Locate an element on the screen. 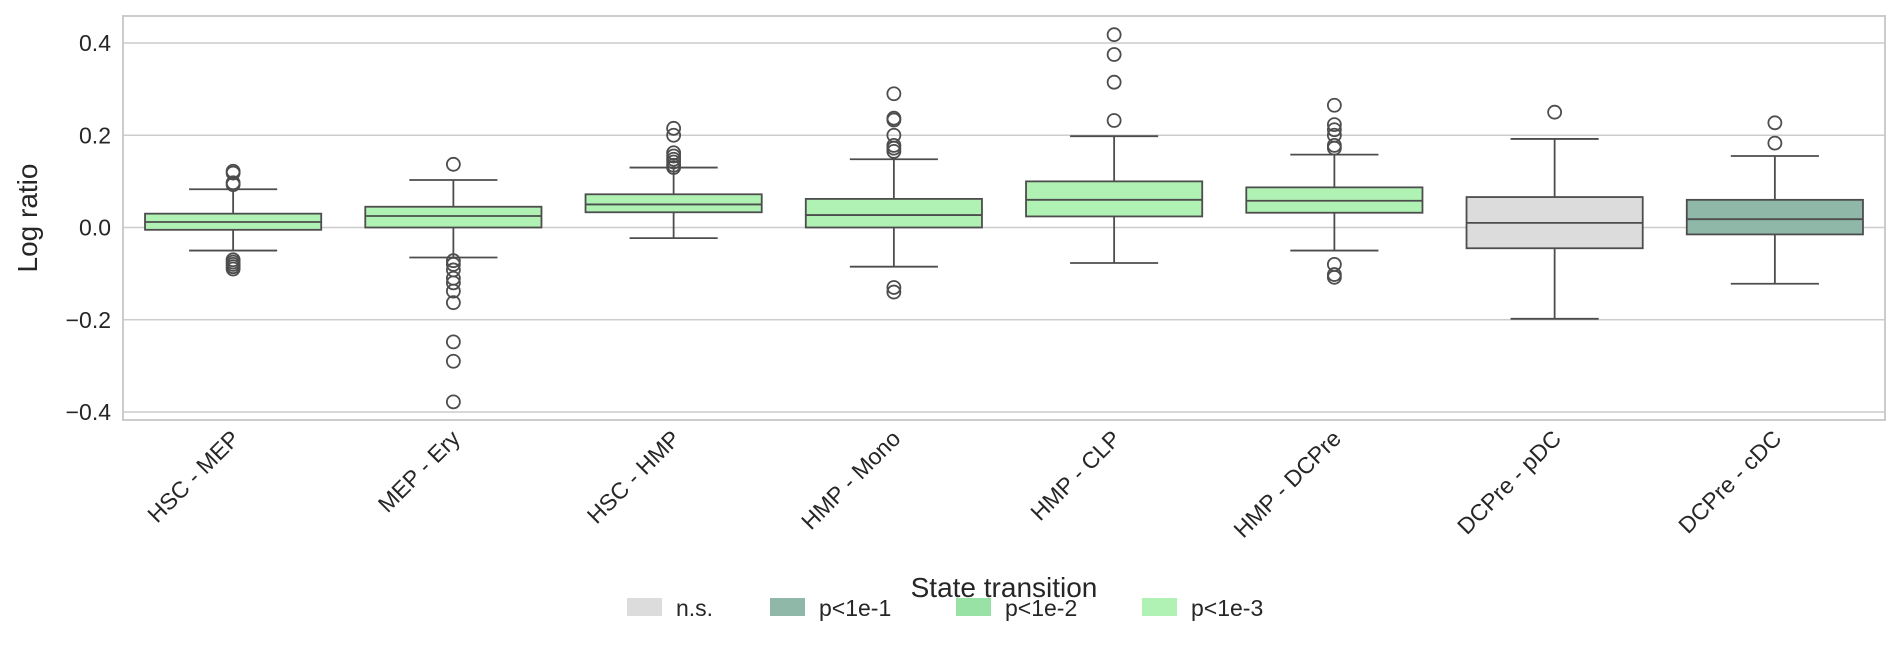 The width and height of the screenshot is (1900, 648). y-tick-label: −0.4 is located at coordinates (89, 412).